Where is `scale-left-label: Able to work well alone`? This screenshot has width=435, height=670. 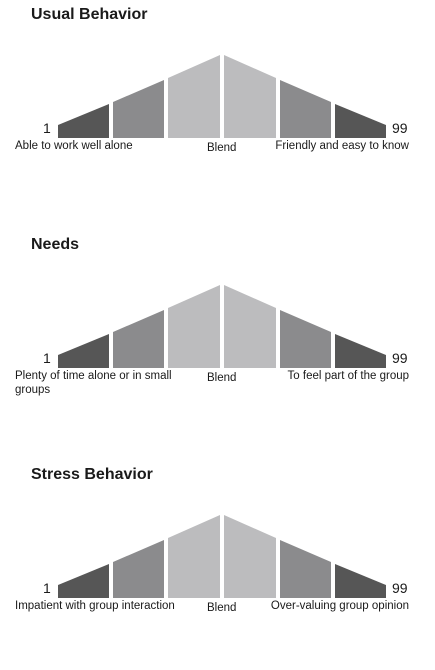
scale-left-label: Able to work well alone is located at coordinates (74, 146).